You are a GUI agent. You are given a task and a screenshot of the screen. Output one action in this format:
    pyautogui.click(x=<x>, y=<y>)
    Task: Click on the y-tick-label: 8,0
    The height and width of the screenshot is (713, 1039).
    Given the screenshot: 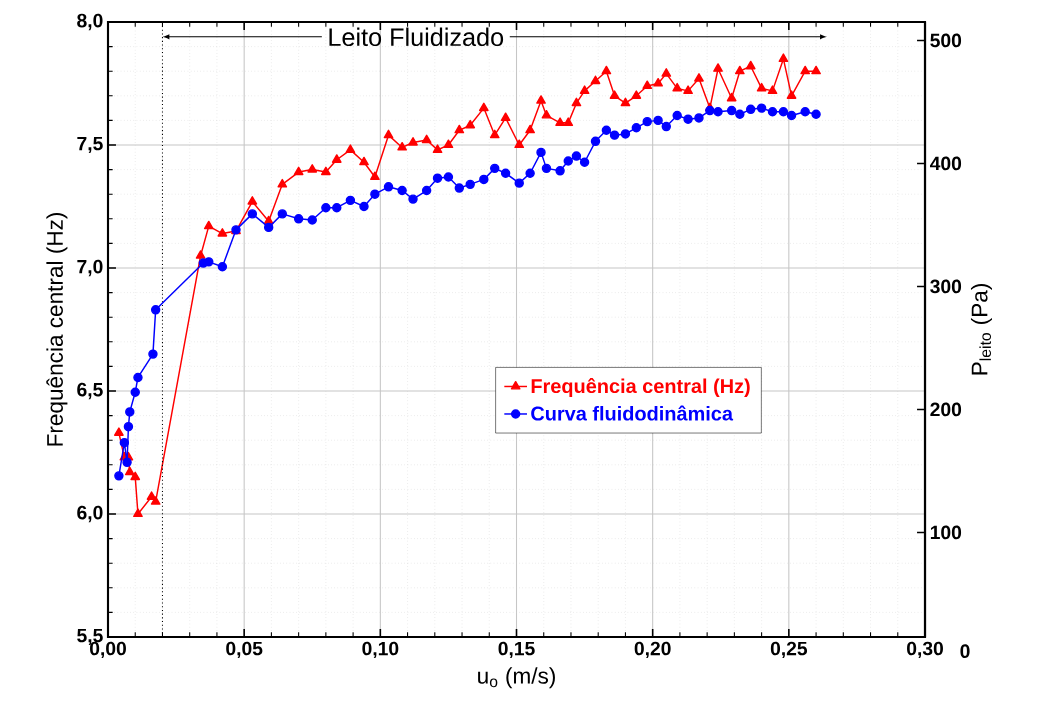 What is the action you would take?
    pyautogui.click(x=90, y=22)
    